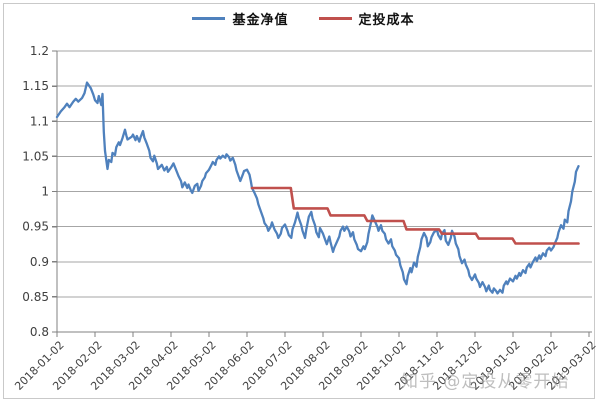 Image resolution: width=607 pixels, height=407 pixels. I want to click on y-tick-label: 1.2, so click(39, 51).